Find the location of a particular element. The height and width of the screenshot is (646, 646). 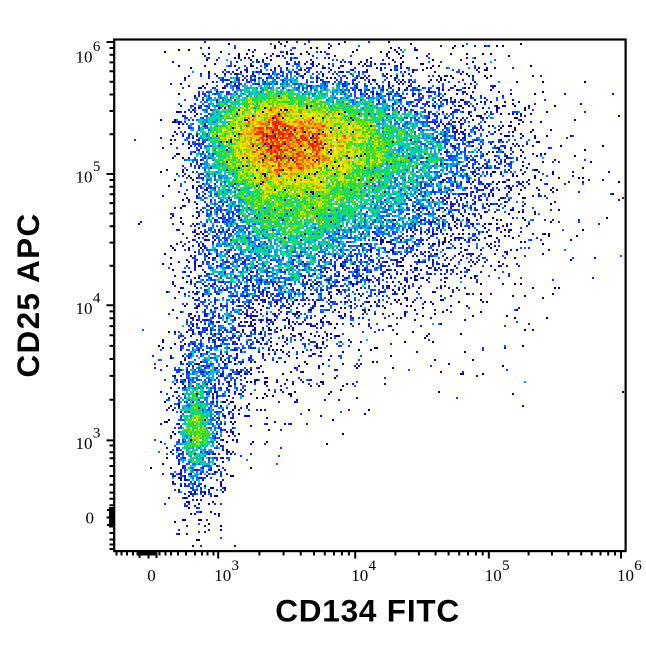

svg-text: CD25 APC is located at coordinates (28, 294).